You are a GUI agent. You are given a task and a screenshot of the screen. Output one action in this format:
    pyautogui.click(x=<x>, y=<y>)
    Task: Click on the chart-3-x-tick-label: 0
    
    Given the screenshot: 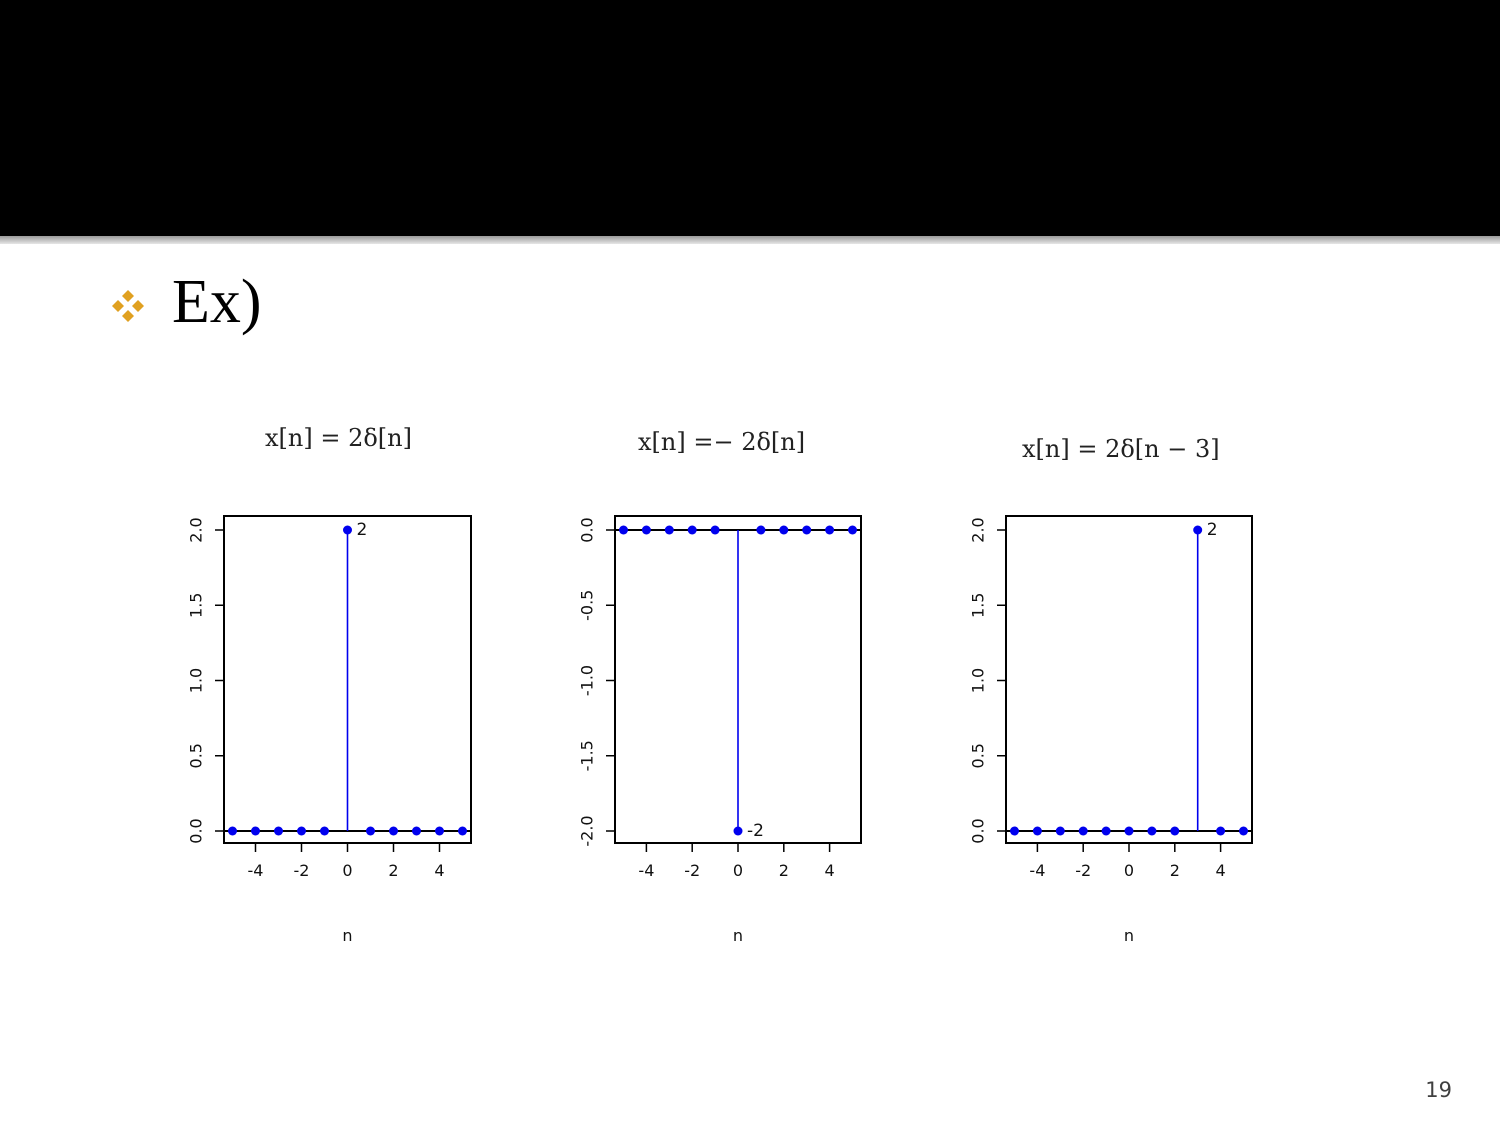 What is the action you would take?
    pyautogui.click(x=1129, y=870)
    